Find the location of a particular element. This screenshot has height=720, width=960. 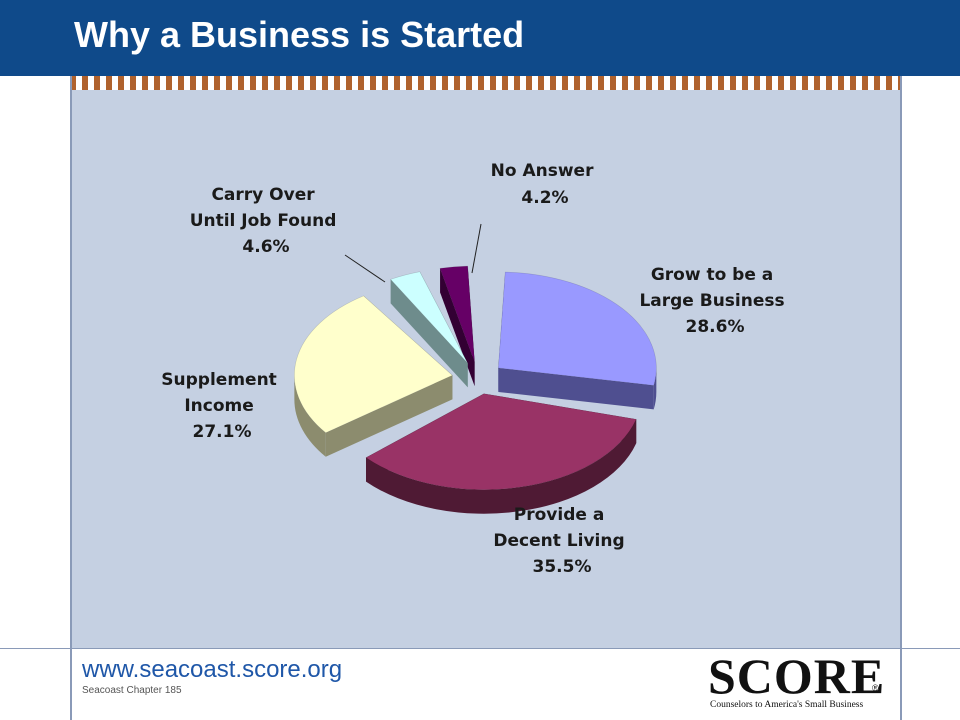

pie-slice-supplement-income-start-wall is located at coordinates (389, 416).